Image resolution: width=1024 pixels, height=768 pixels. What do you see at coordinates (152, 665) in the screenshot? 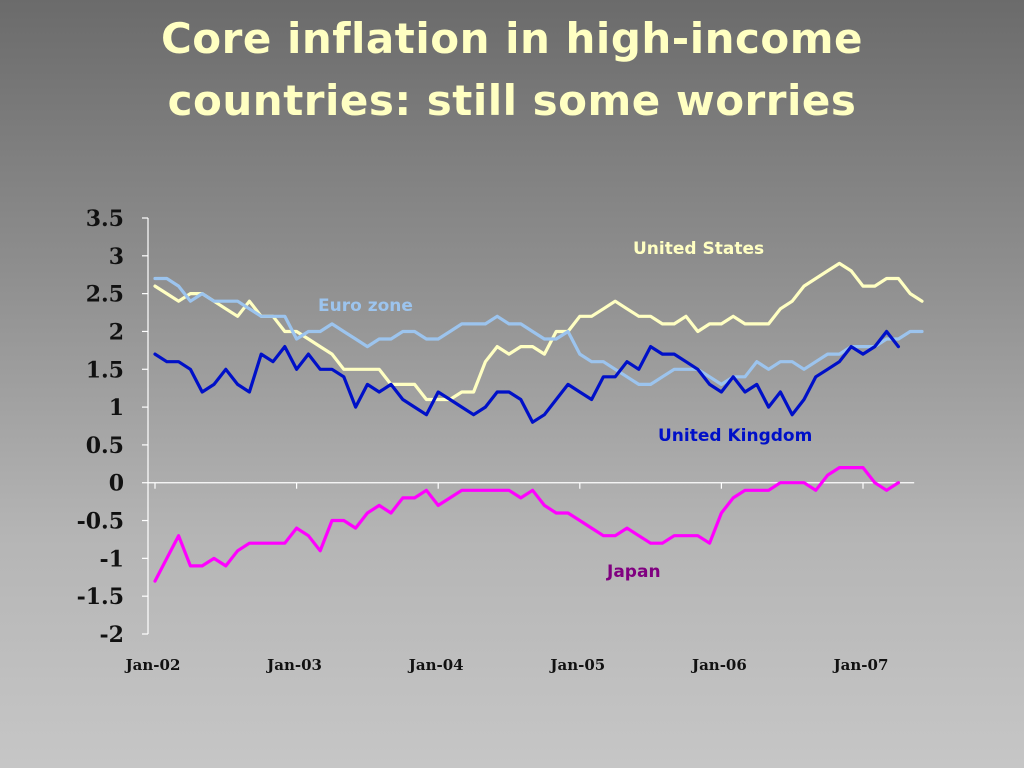
I see `x-tick-label: Jan-02` at bounding box center [152, 665].